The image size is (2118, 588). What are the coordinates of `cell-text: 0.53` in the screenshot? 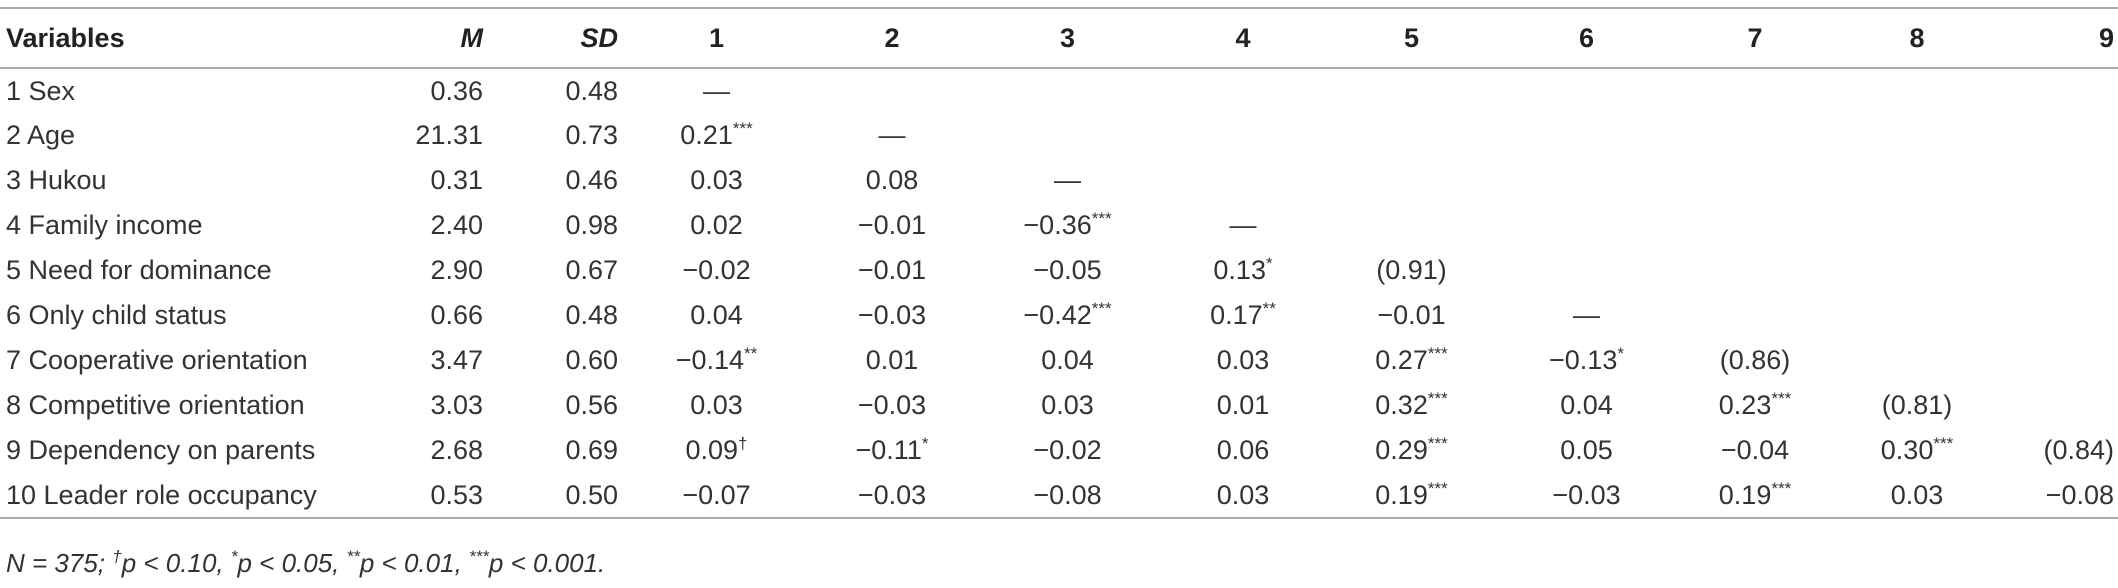 It's located at (456, 494).